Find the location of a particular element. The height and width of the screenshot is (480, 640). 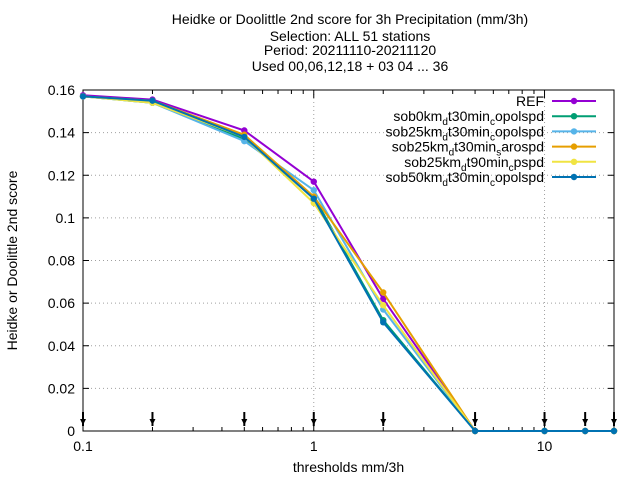

legend-entry-label: sob25kmdt30mincopolspd is located at coordinates (465, 133).